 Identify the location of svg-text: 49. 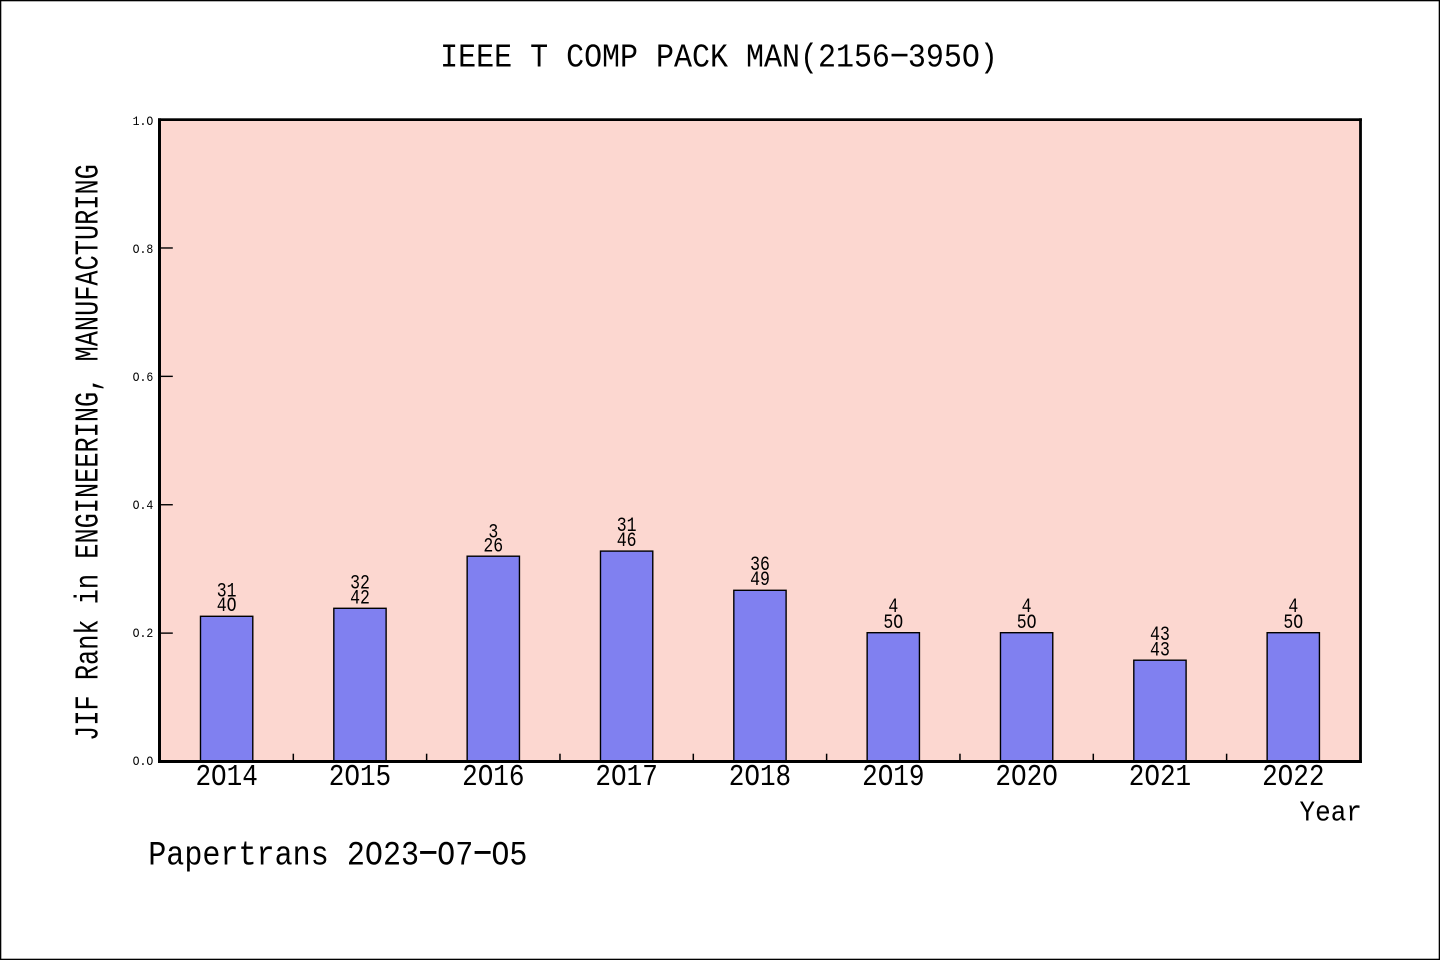
(760, 579).